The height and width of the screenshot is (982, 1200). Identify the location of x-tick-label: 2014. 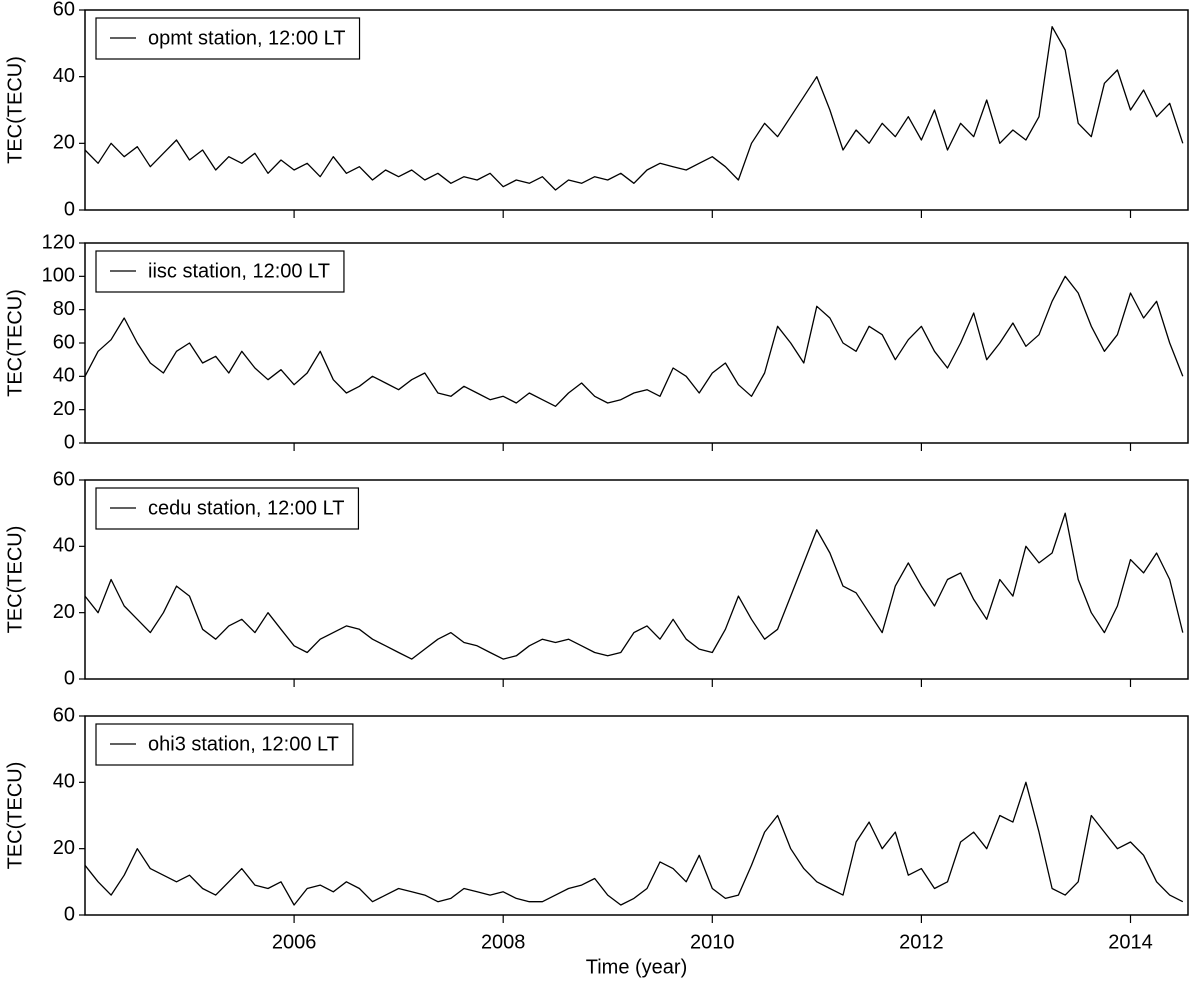
(1130, 942).